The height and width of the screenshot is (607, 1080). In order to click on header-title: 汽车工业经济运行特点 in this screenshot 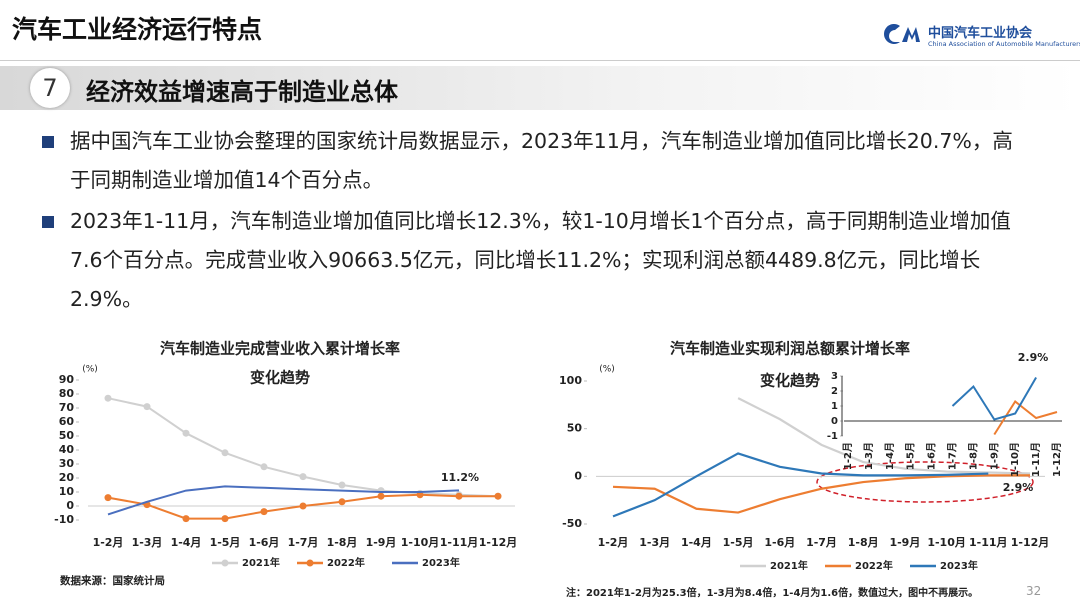, I will do `click(137, 29)`.